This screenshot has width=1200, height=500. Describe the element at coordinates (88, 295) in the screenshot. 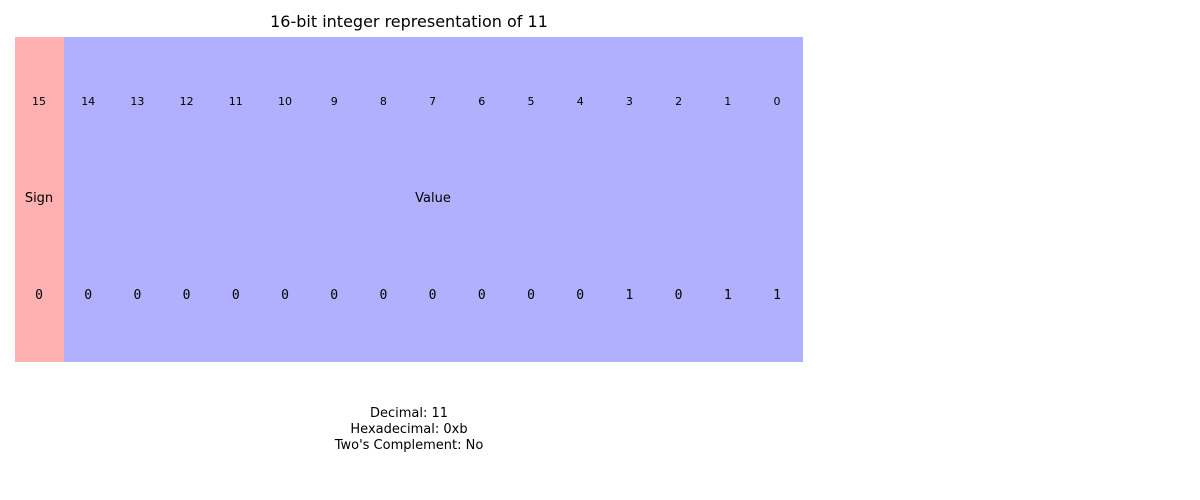

I see `bit-value-14: 0` at that location.